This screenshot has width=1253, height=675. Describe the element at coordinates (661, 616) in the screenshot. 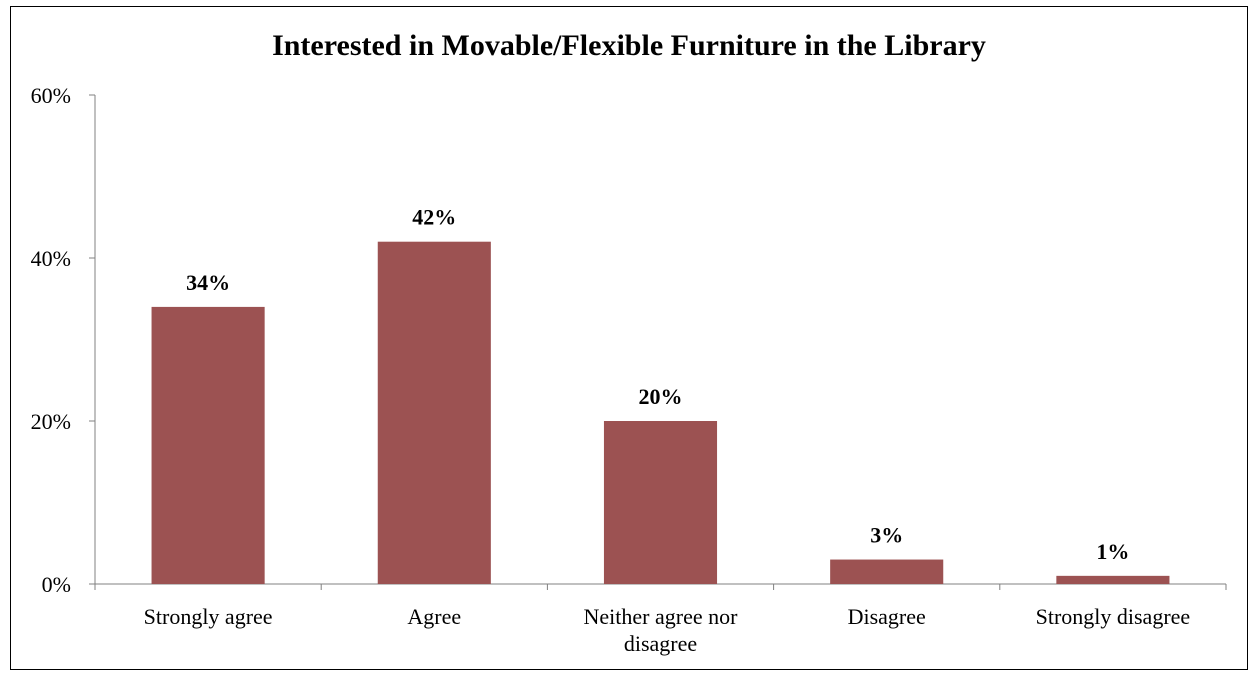

I see `x-tick-label: Neither agree nor` at that location.